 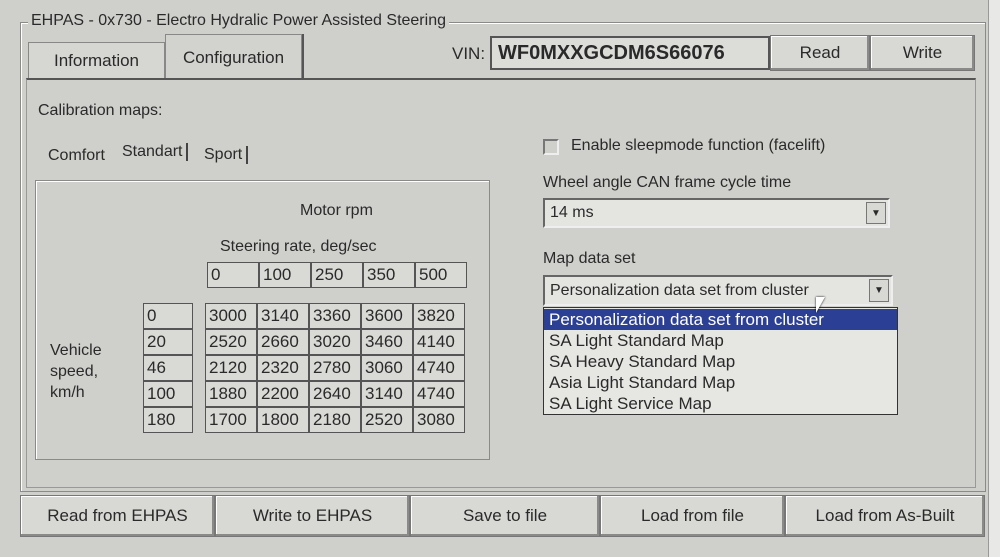 I want to click on dropdown-option: SA Heavy Standard Map, so click(x=642, y=361).